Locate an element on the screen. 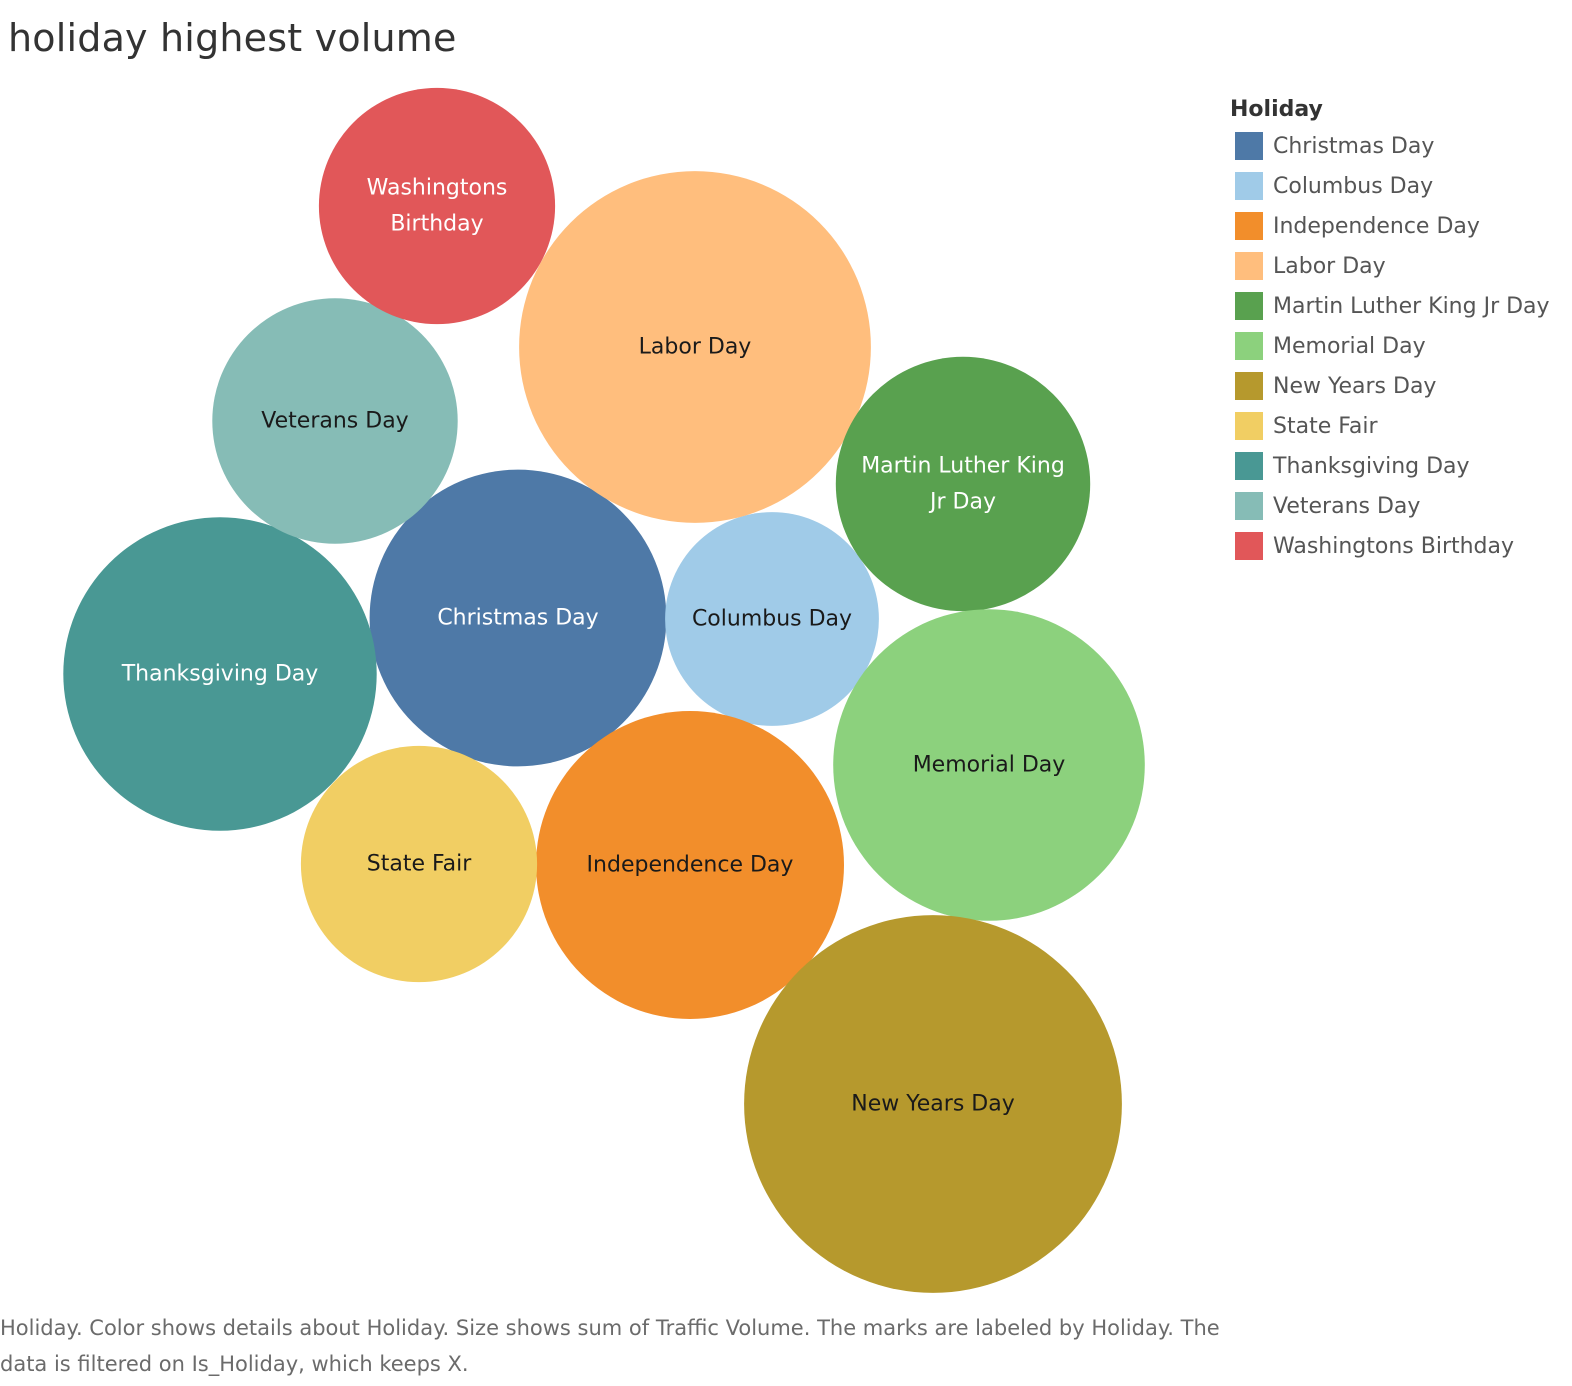 The height and width of the screenshot is (1386, 1572). legend-swatch-washingtons-birthday is located at coordinates (1249, 546).